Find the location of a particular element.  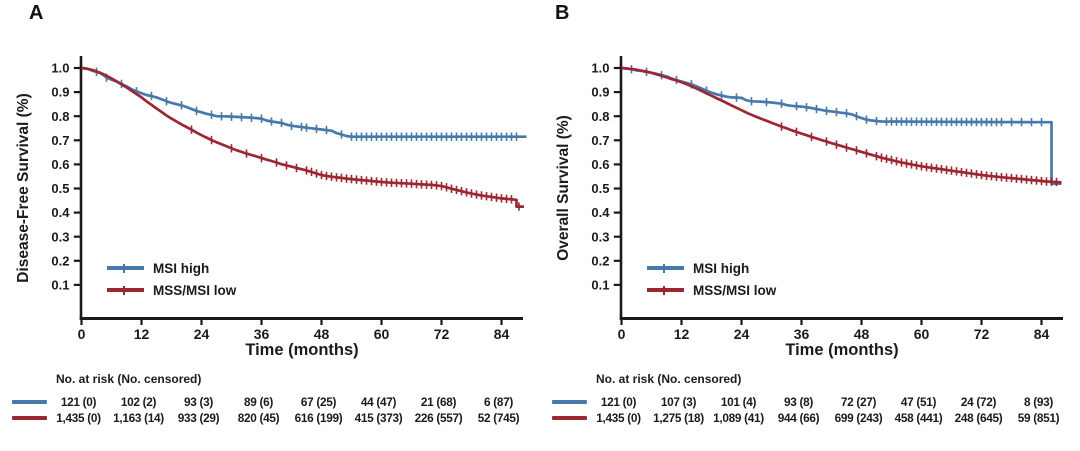

legend-item-mss-msi-low: MSS/MSI low is located at coordinates (171, 290).